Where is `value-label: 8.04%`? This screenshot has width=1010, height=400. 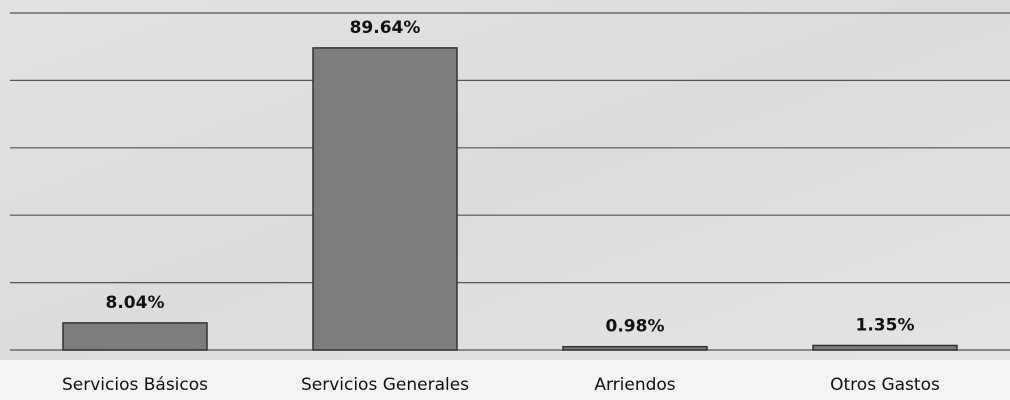
value-label: 8.04% is located at coordinates (135, 303).